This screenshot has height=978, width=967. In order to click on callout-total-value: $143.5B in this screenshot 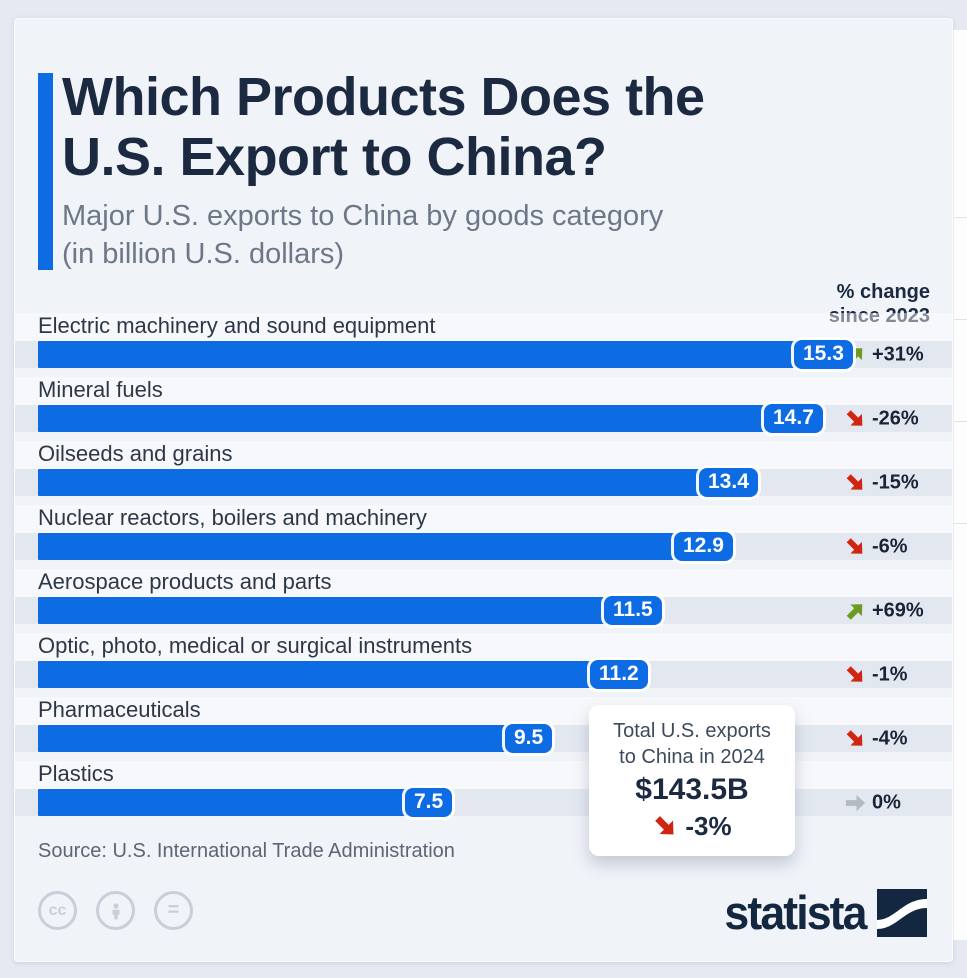, I will do `click(692, 789)`.